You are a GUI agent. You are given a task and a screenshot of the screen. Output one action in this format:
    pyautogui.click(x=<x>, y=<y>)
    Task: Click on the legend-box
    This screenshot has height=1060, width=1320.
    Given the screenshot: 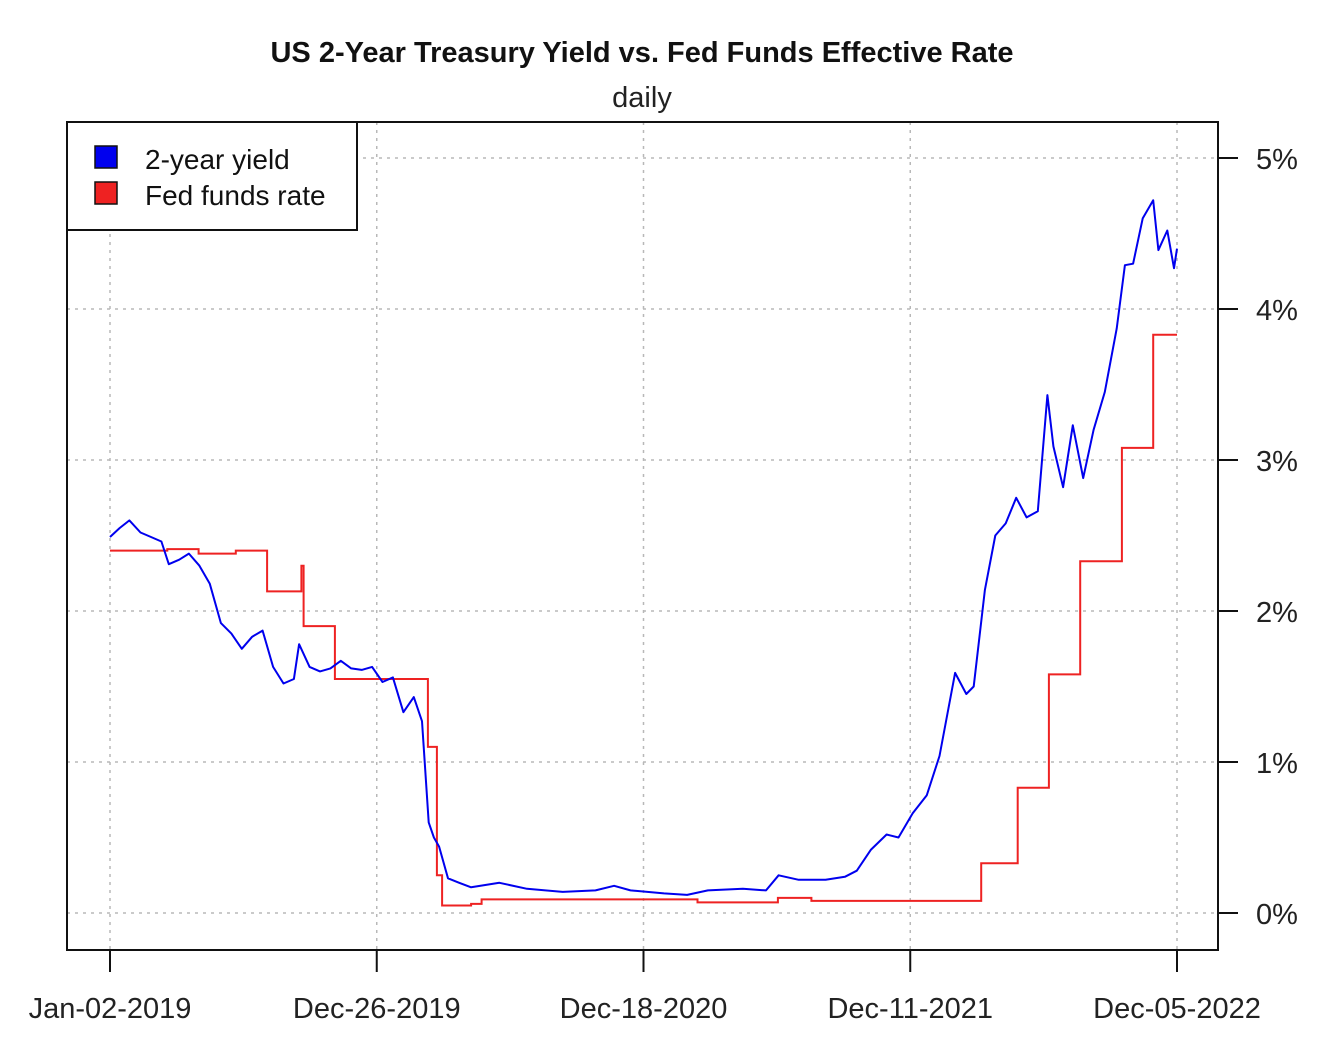 What is the action you would take?
    pyautogui.click(x=212, y=176)
    